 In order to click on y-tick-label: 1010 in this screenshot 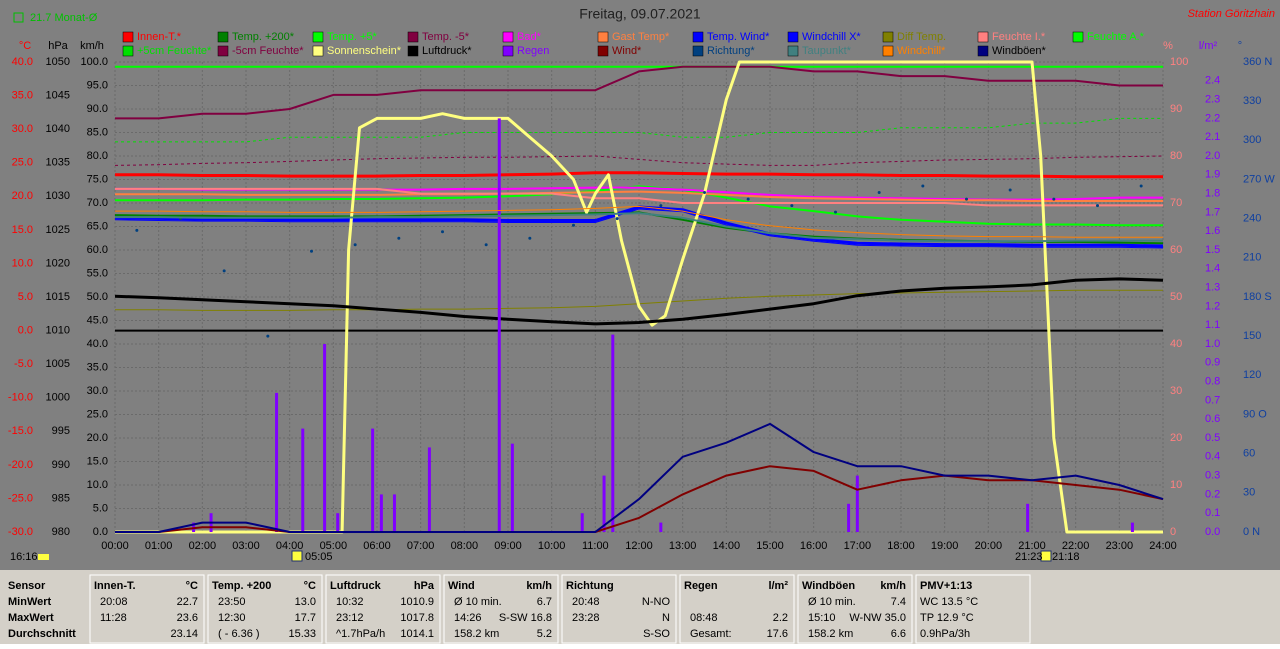, I will do `click(58, 330)`.